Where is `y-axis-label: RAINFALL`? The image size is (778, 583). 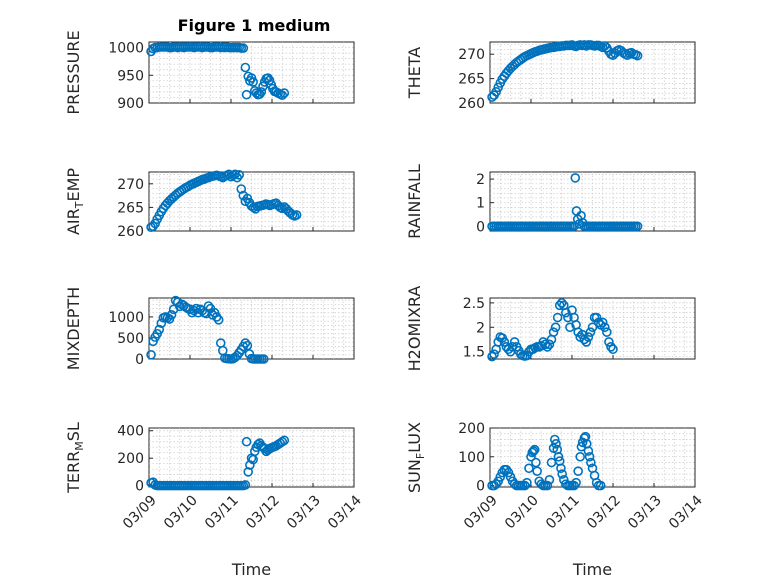 y-axis-label: RAINFALL is located at coordinates (414, 201).